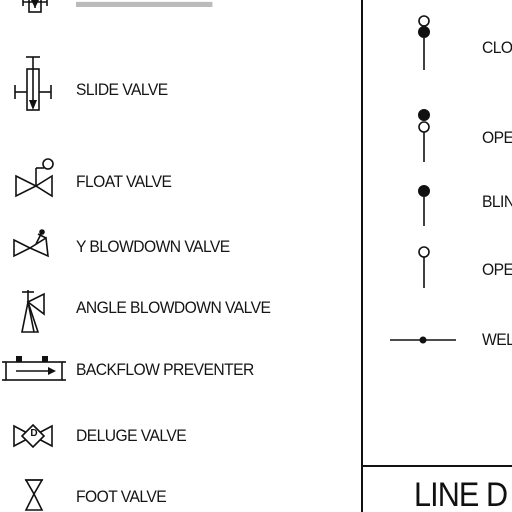 The image size is (512, 512). Describe the element at coordinates (122, 89) in the screenshot. I see `slide-valve-label: SLIDE VALVE` at that location.